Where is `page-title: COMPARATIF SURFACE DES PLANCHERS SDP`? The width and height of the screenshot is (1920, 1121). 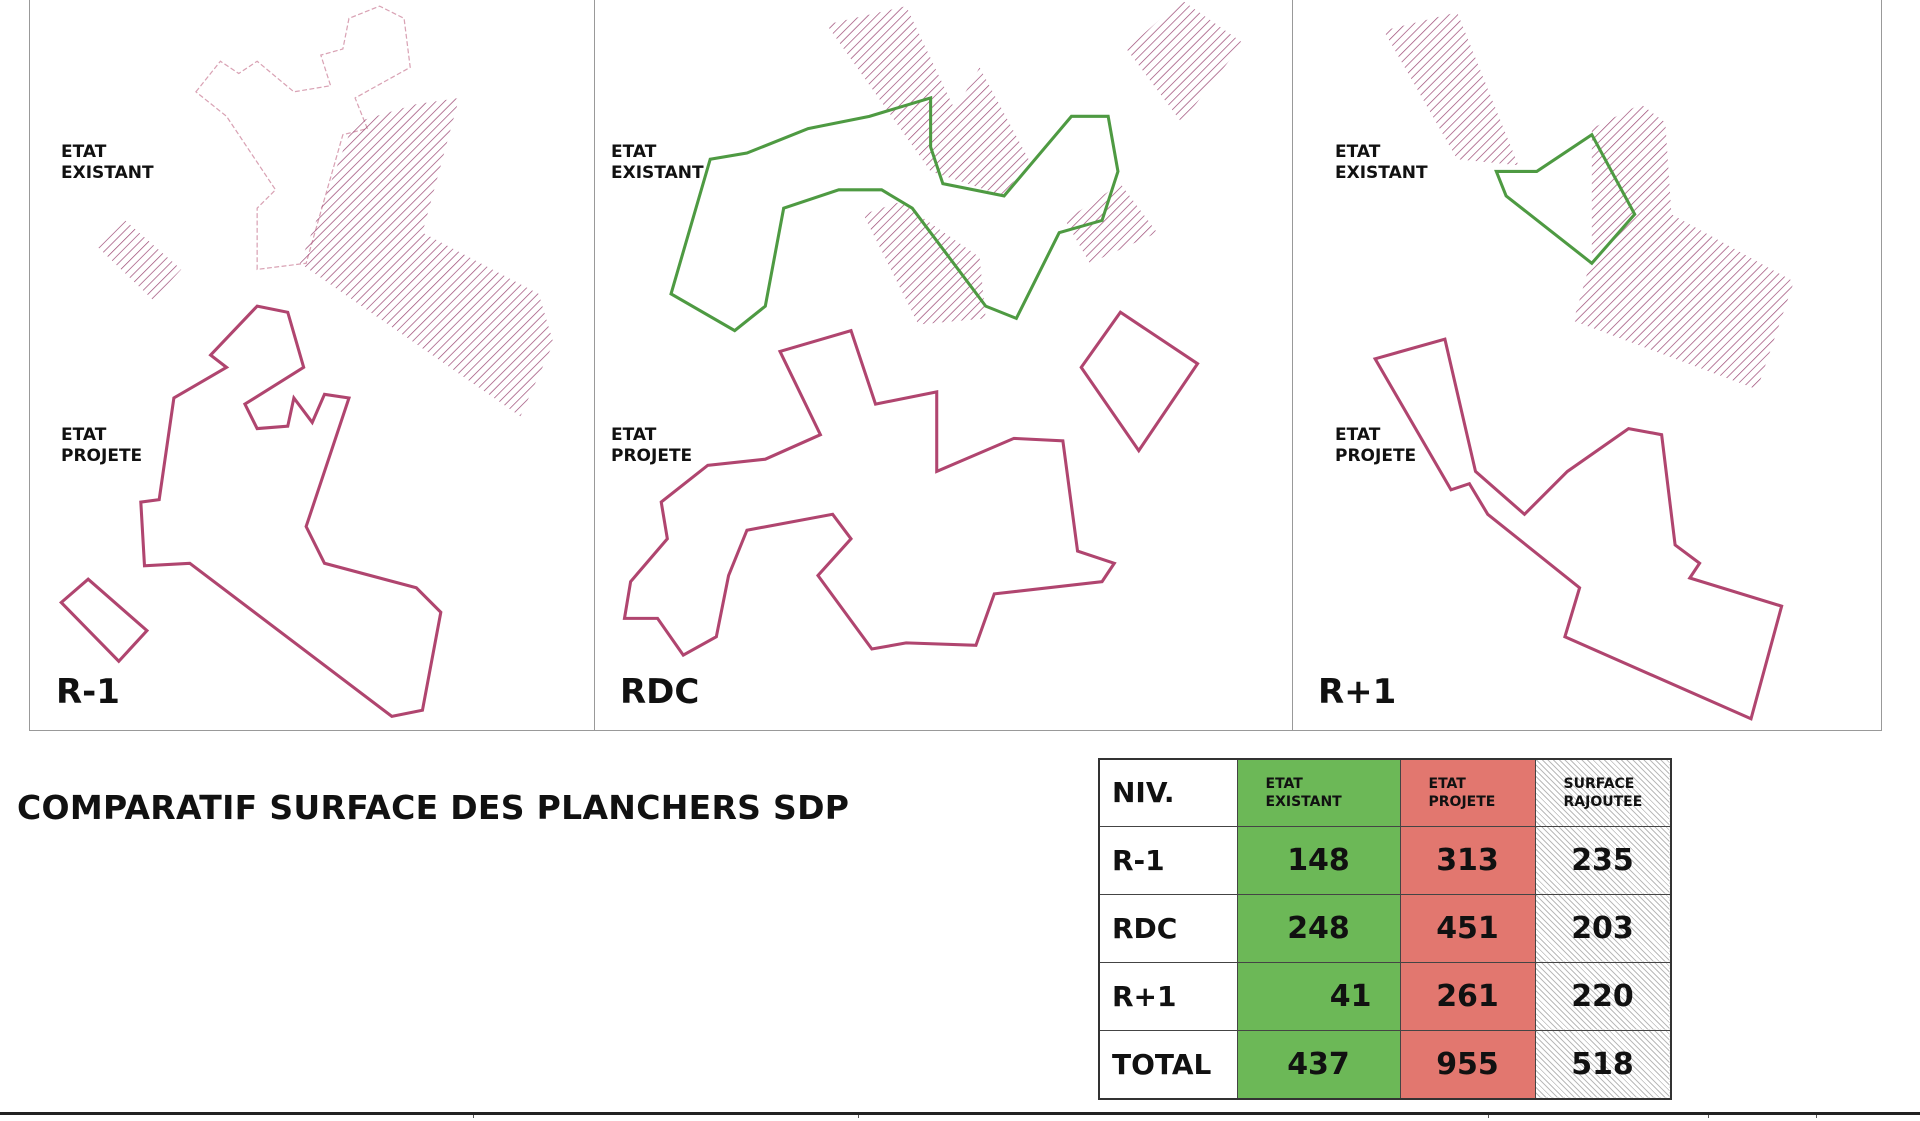
page-title: COMPARATIF SURFACE DES PLANCHERS SDP is located at coordinates (433, 807).